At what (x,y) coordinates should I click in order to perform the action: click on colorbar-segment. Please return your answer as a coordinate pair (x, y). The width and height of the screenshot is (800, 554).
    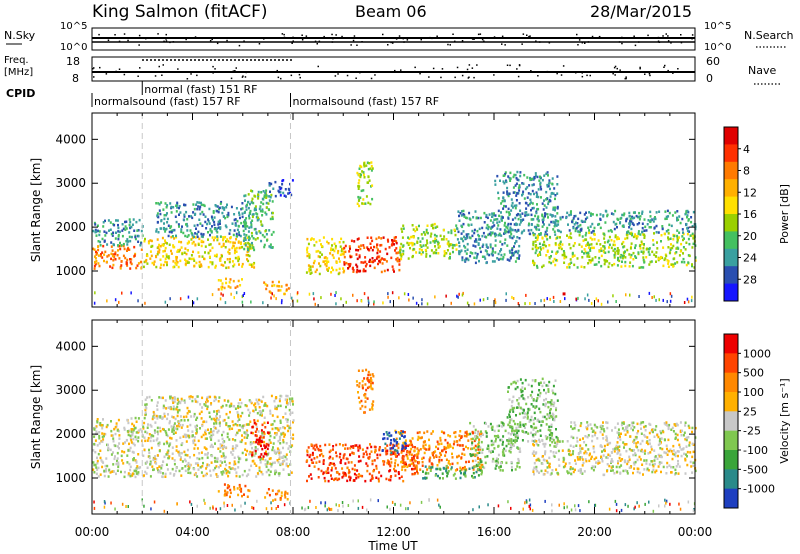
    Looking at the image, I should click on (731, 136).